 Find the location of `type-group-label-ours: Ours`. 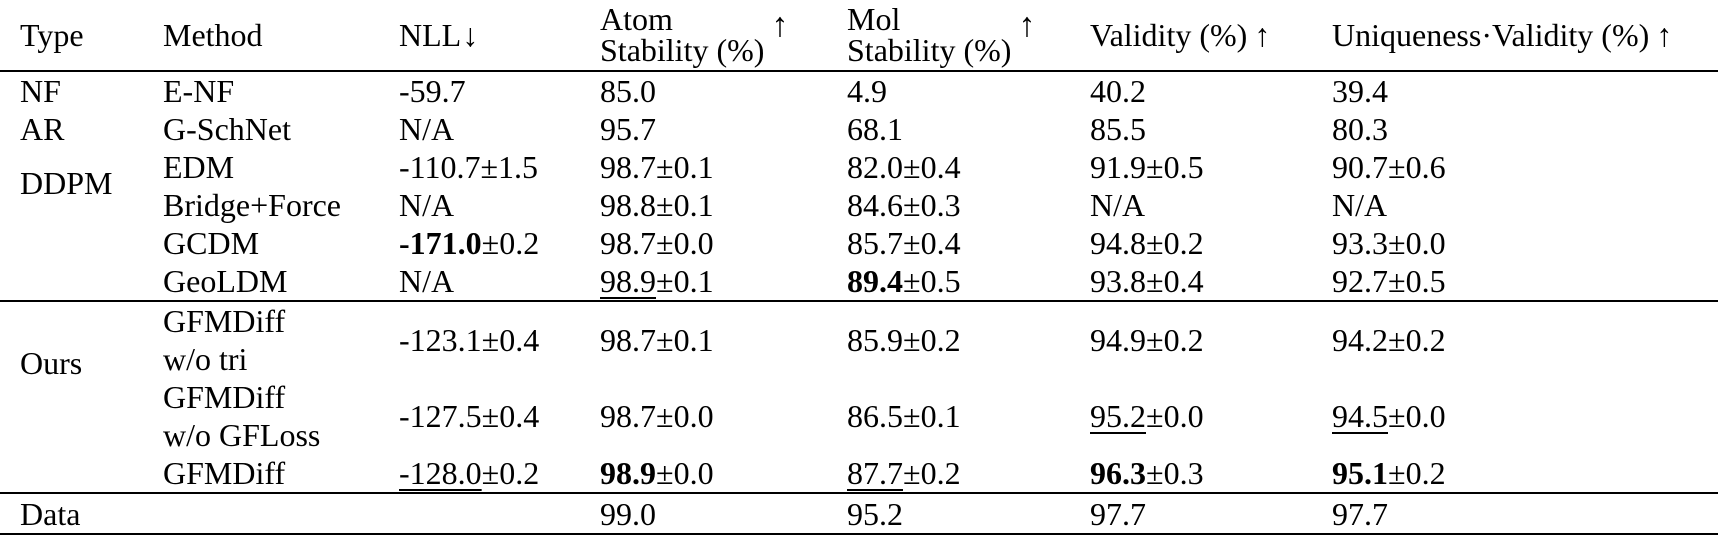

type-group-label-ours: Ours is located at coordinates (81, 397).